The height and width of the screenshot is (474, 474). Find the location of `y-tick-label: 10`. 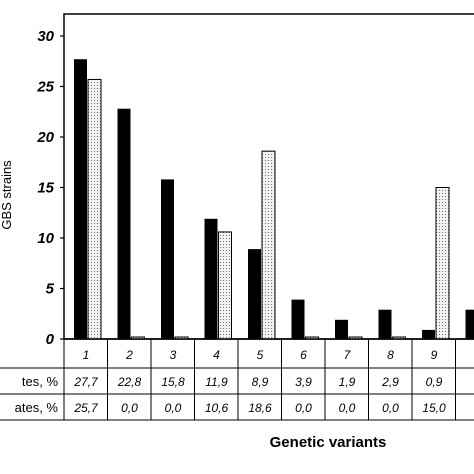

y-tick-label: 10 is located at coordinates (45, 238).